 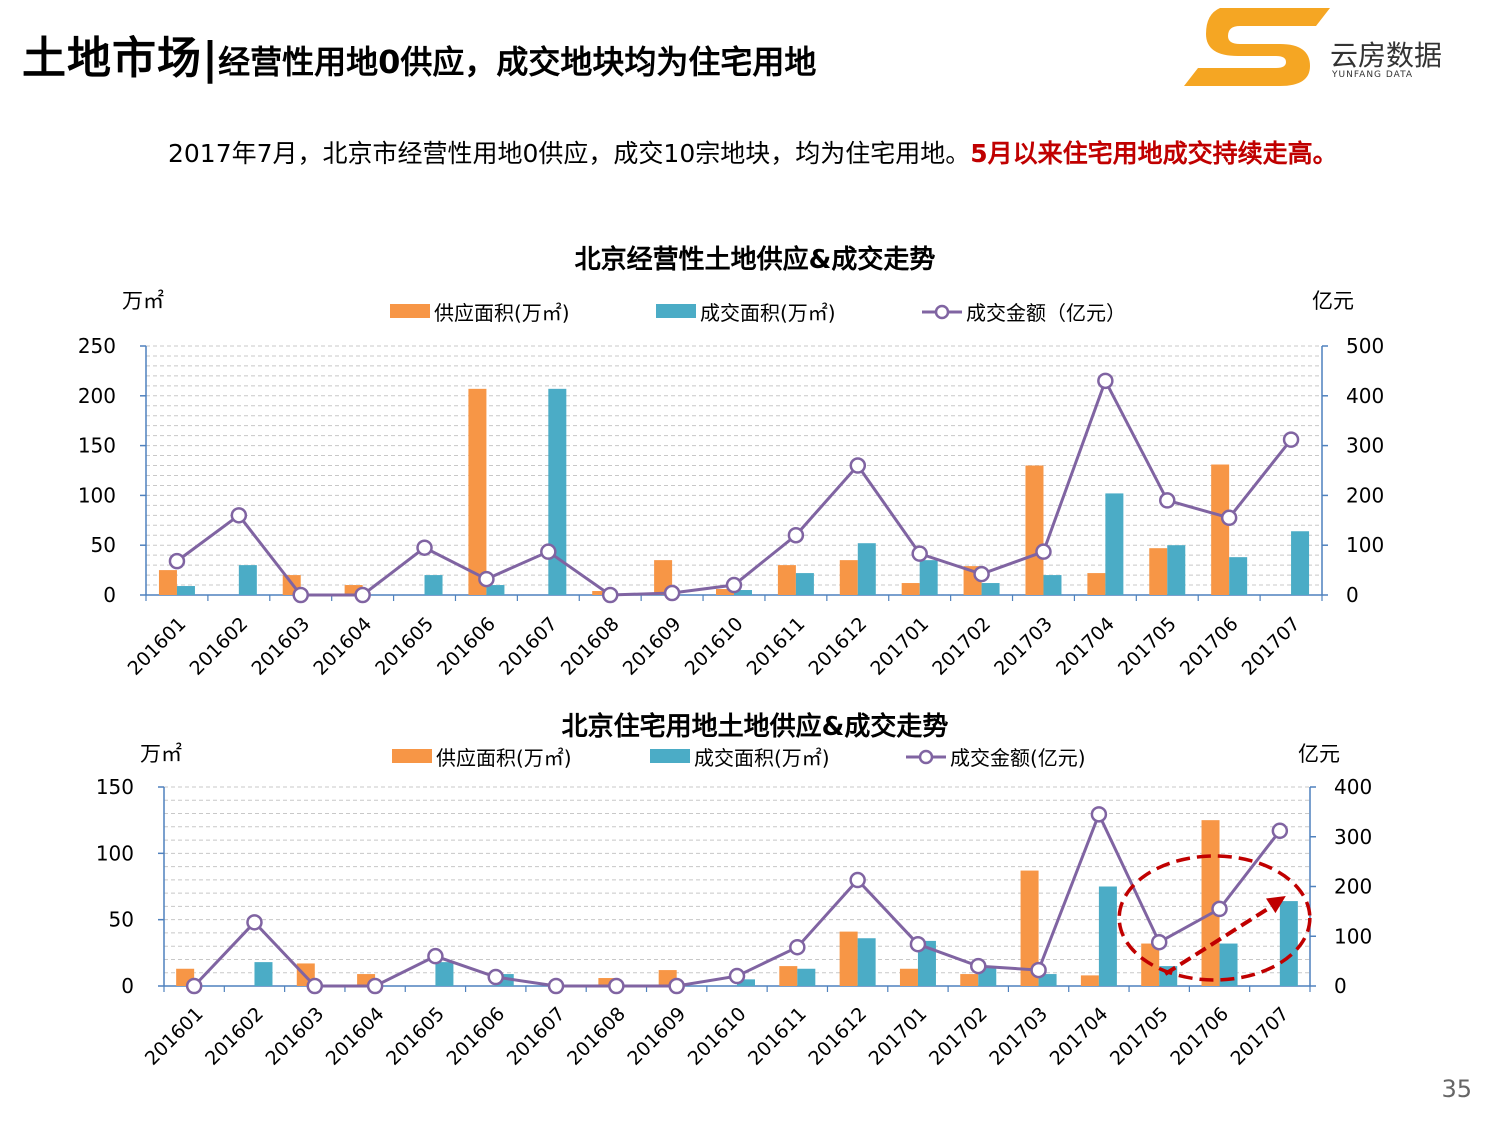 I want to click on y-left-unit: 万㎡, so click(x=143, y=301).